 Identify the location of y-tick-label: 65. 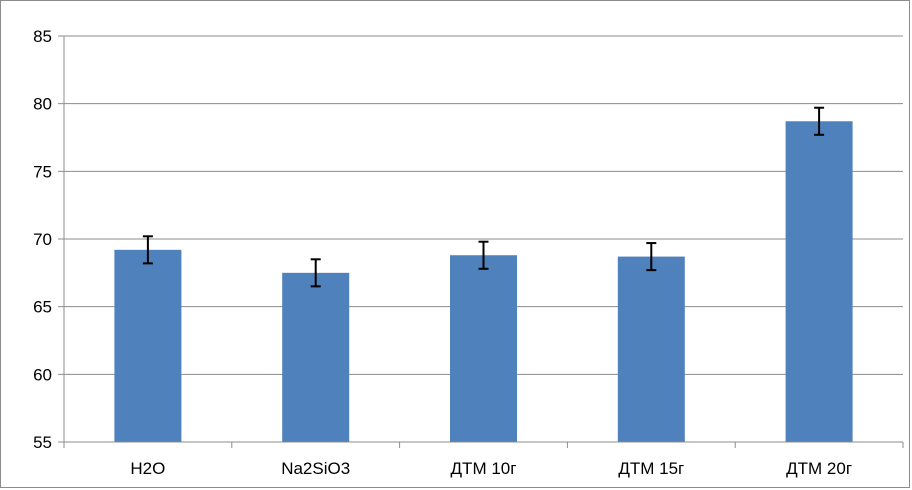
(42, 307).